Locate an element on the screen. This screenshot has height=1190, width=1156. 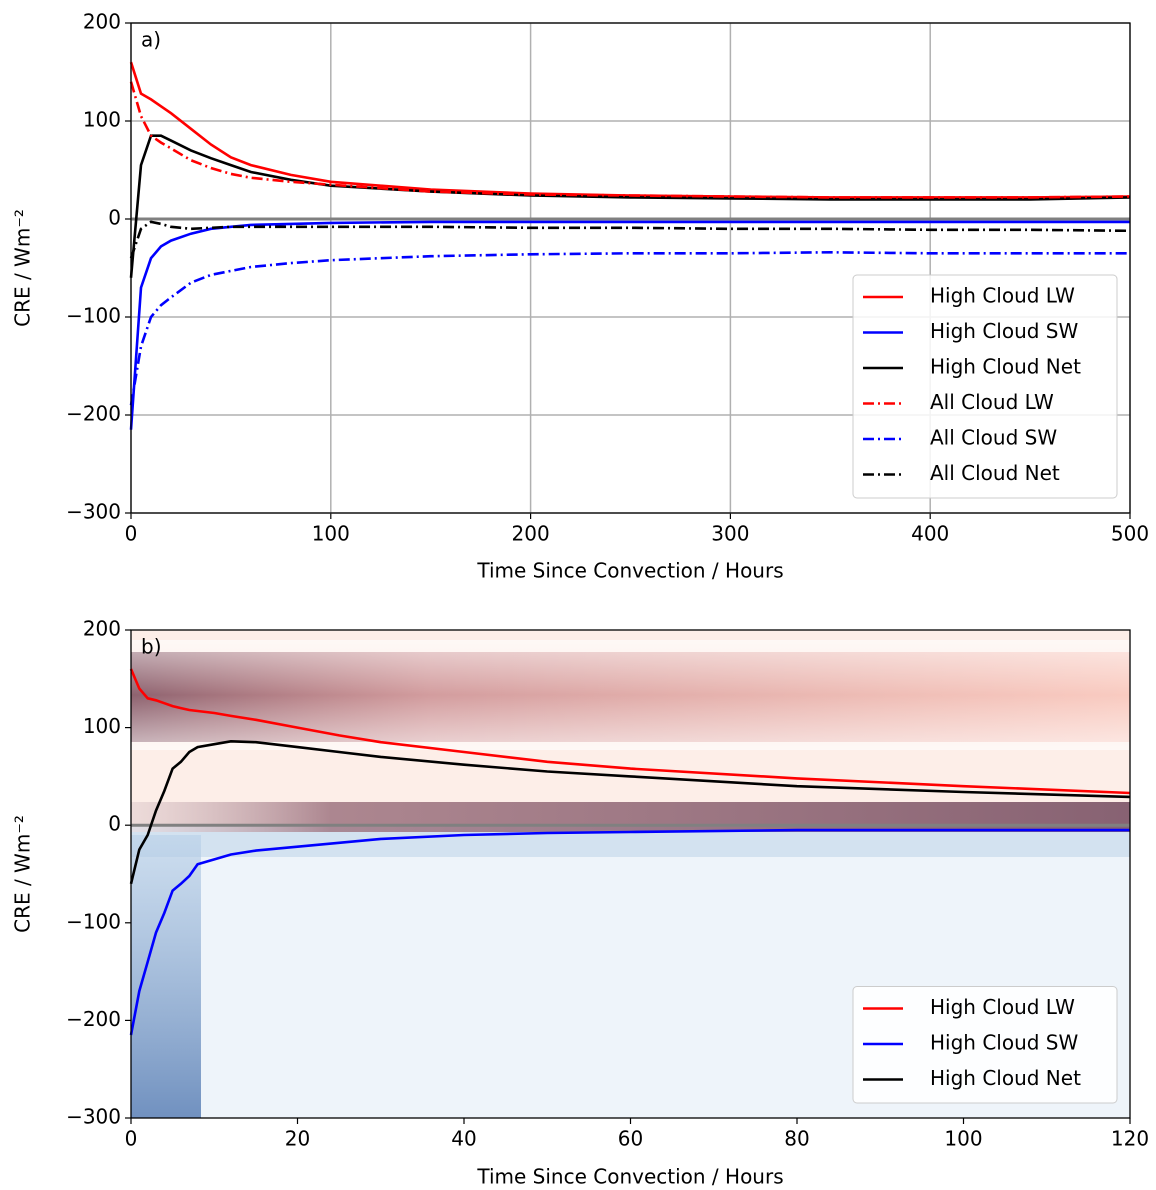
panel-label: b) is located at coordinates (151, 647).